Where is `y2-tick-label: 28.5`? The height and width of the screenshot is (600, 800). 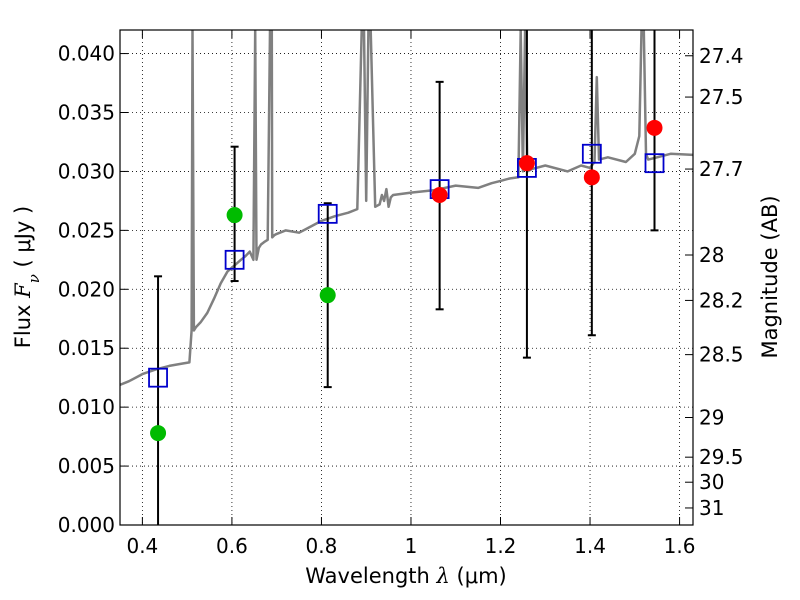
y2-tick-label: 28.5 is located at coordinates (721, 355).